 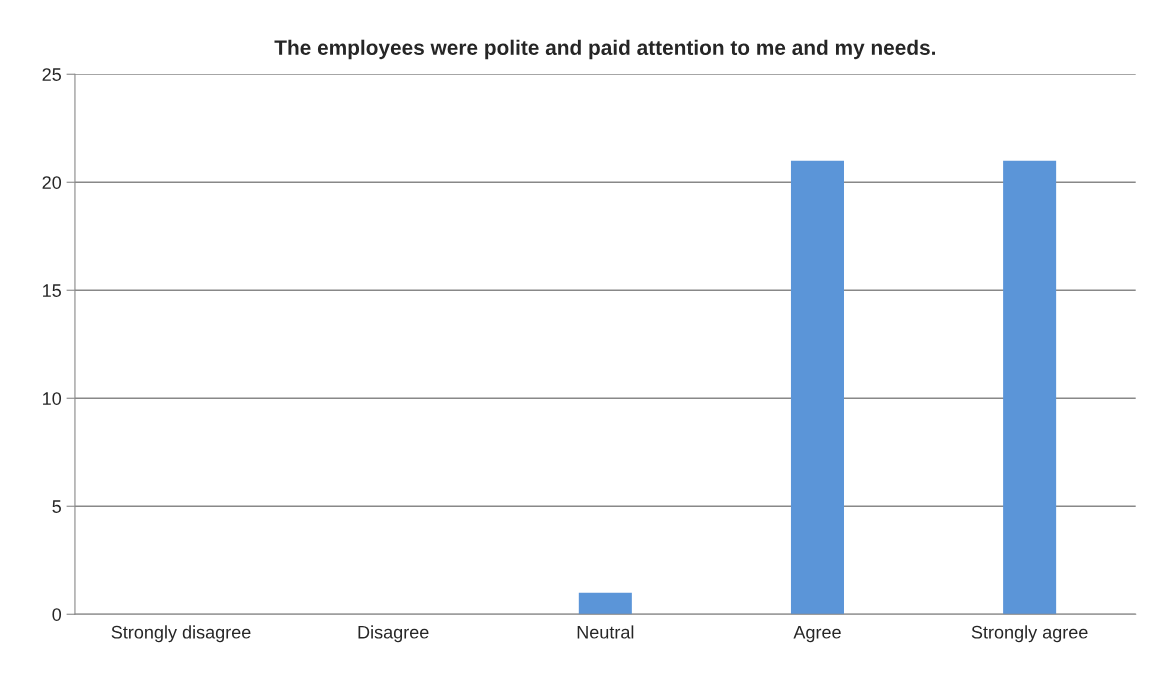 What do you see at coordinates (52, 290) in the screenshot?
I see `y-tick-label: 15` at bounding box center [52, 290].